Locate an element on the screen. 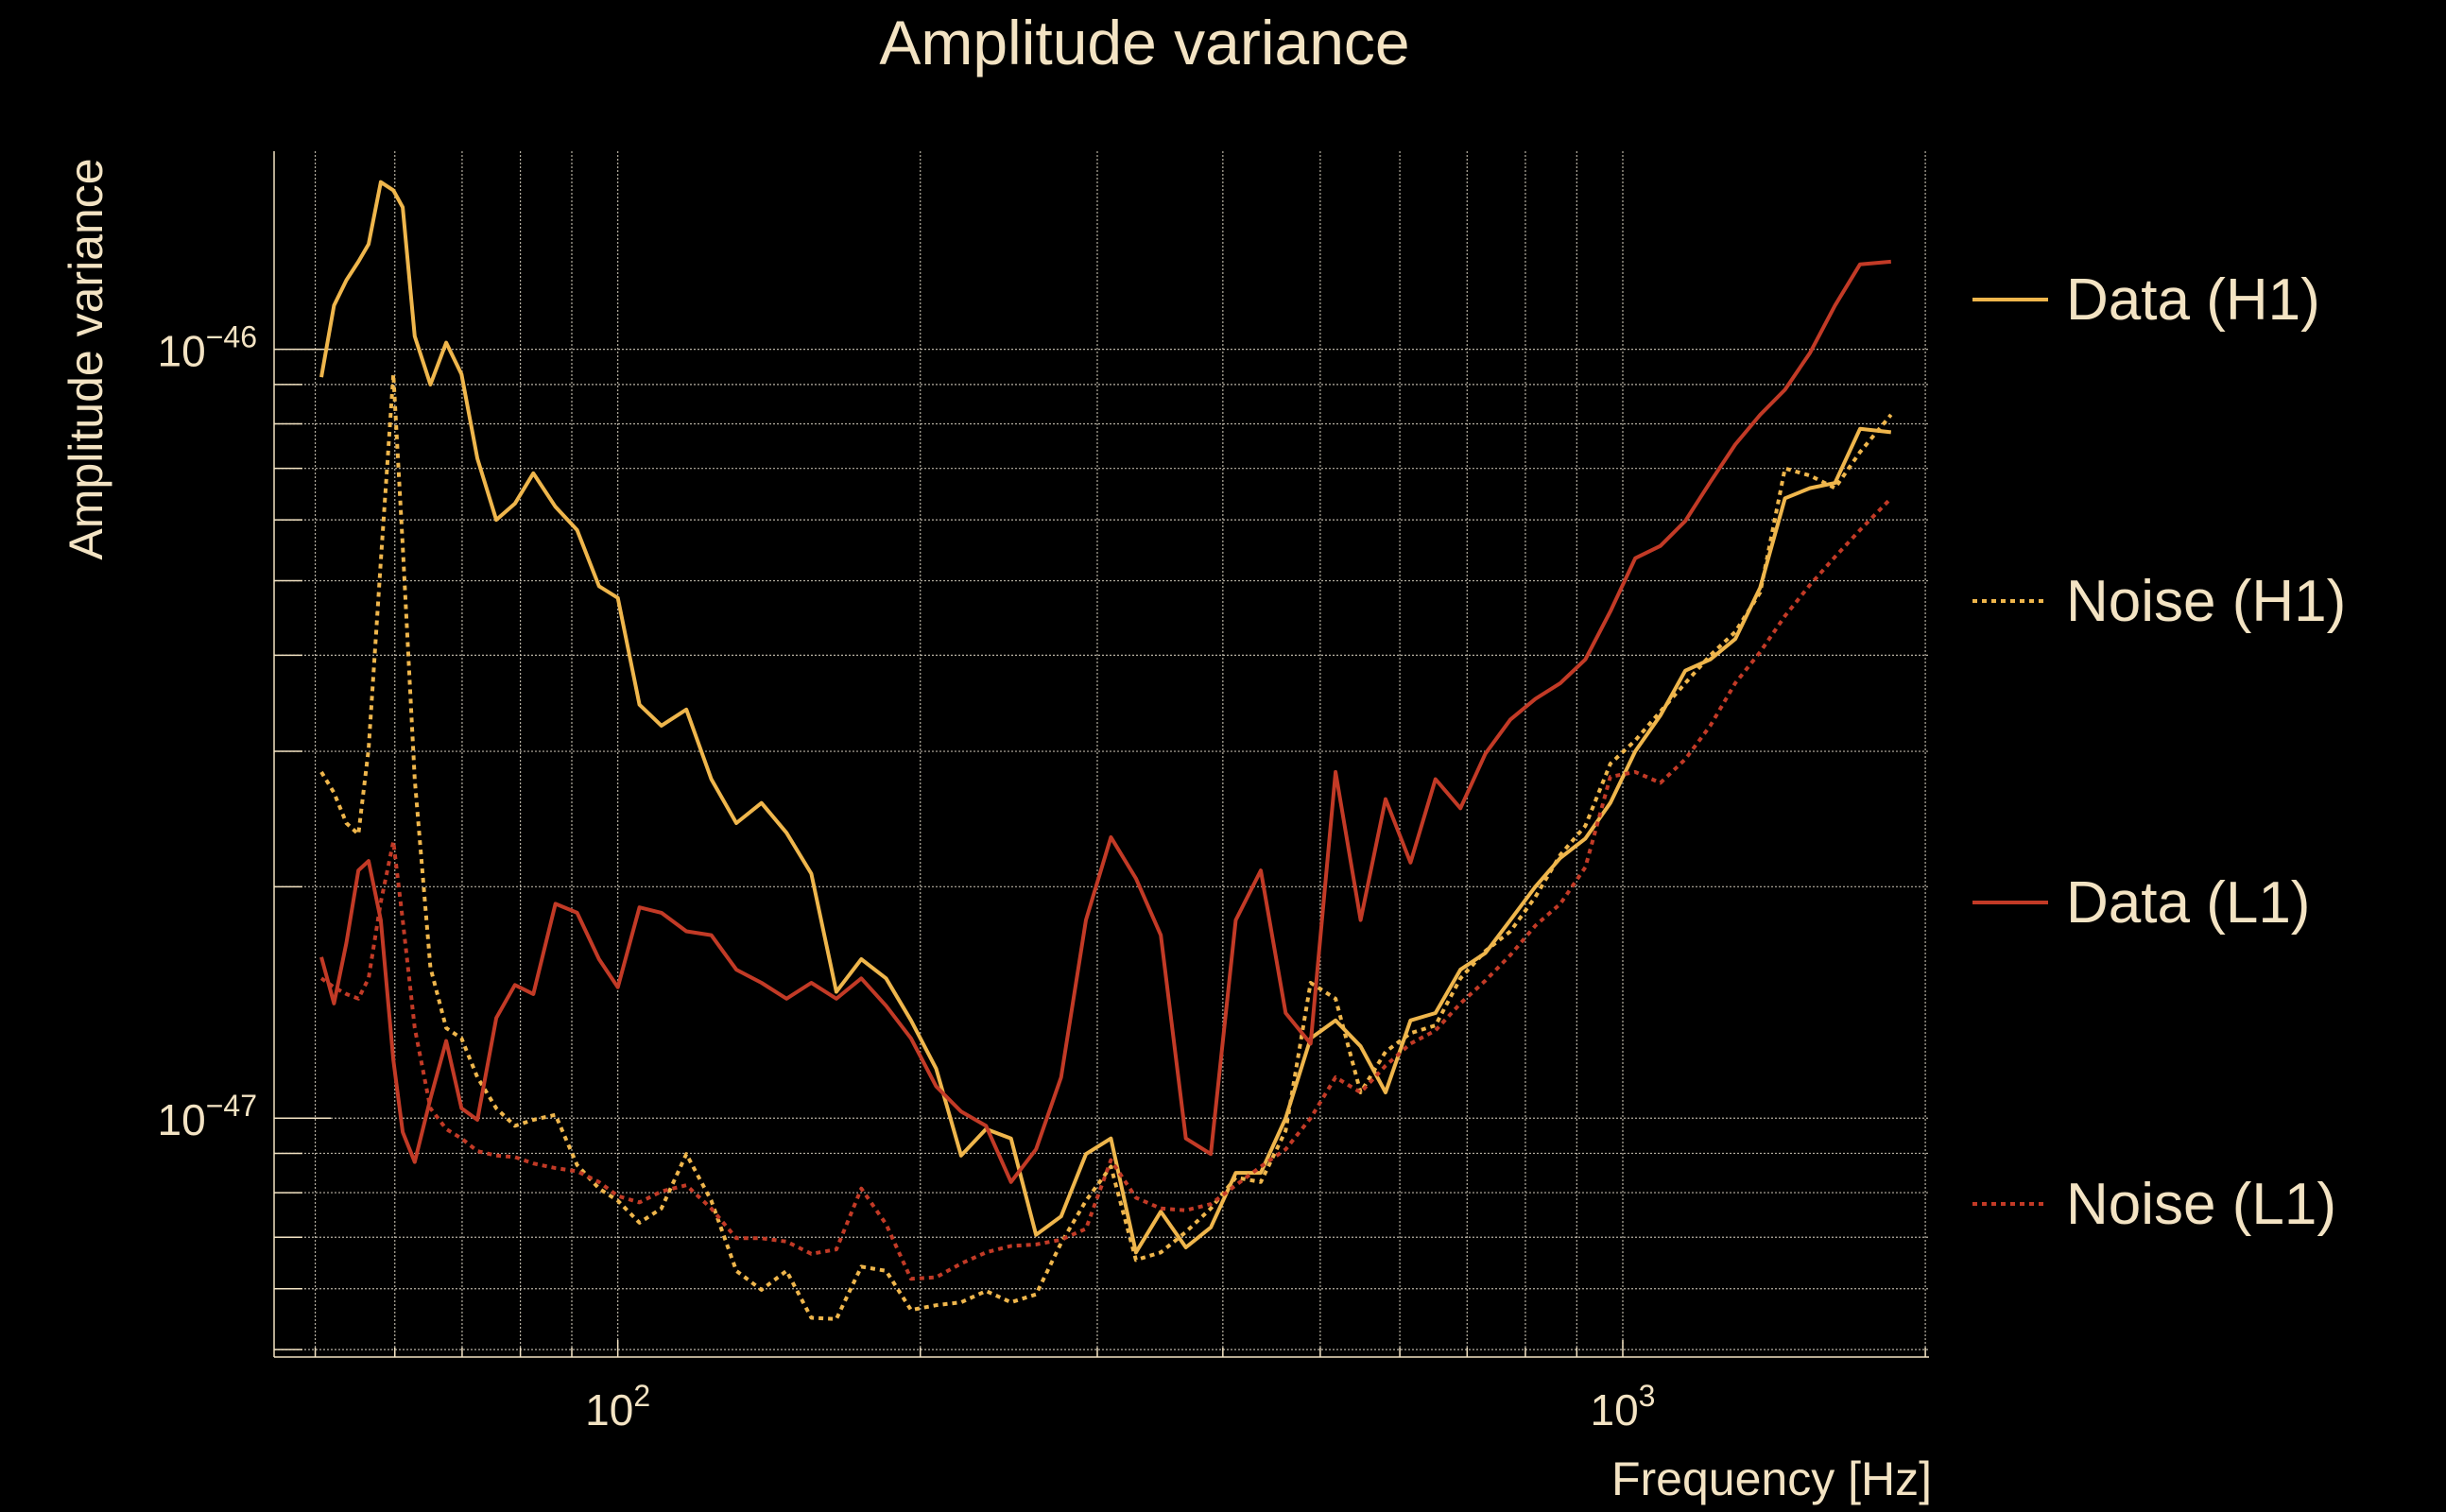 The image size is (2446, 1512). y-tick-labels: 10−46 10−47 is located at coordinates (207, 732).